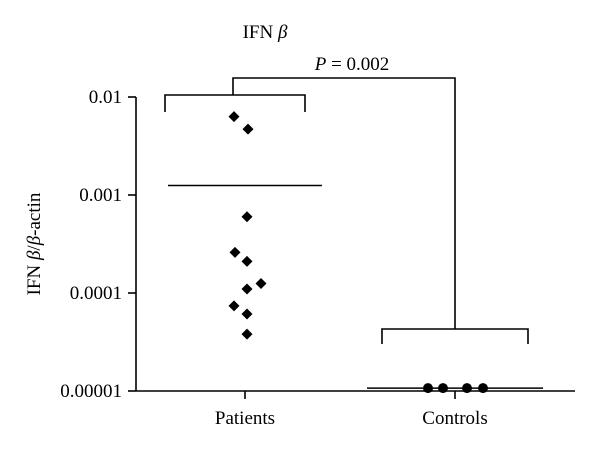  Describe the element at coordinates (351, 410) in the screenshot. I see `x-categories: Patients Controls` at that location.